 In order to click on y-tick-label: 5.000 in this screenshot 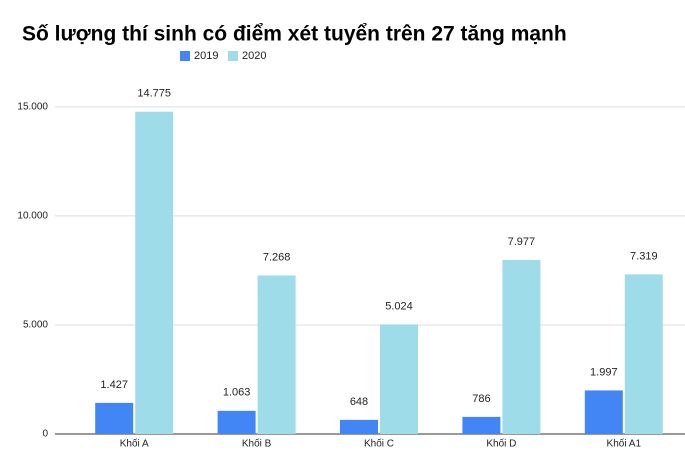, I will do `click(35, 325)`.